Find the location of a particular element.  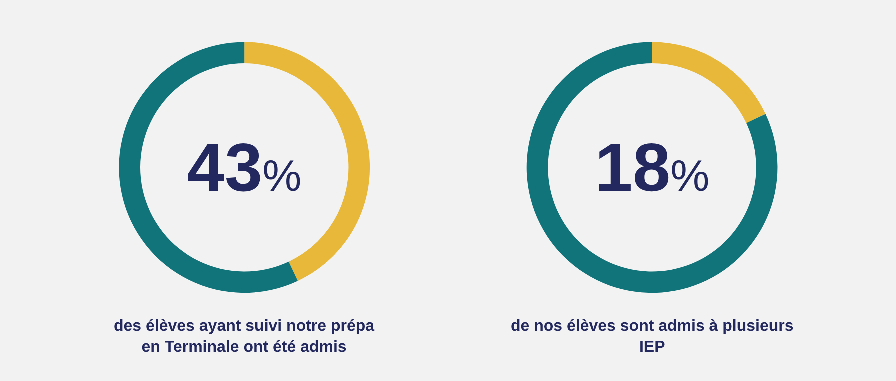

text: 43% is located at coordinates (244, 168).